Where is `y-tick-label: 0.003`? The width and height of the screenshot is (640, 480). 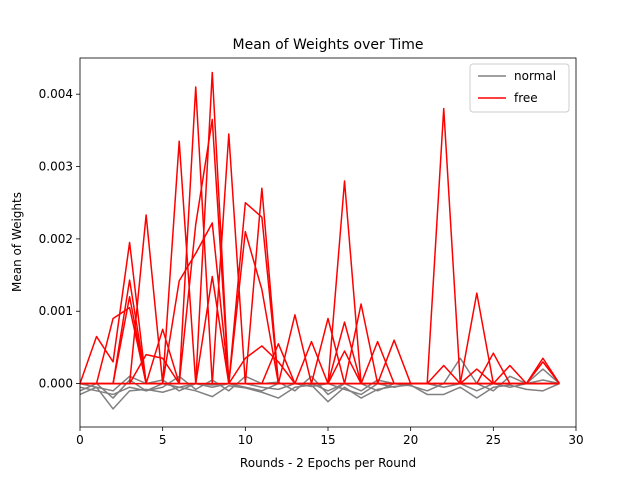
y-tick-label: 0.003 is located at coordinates (56, 167).